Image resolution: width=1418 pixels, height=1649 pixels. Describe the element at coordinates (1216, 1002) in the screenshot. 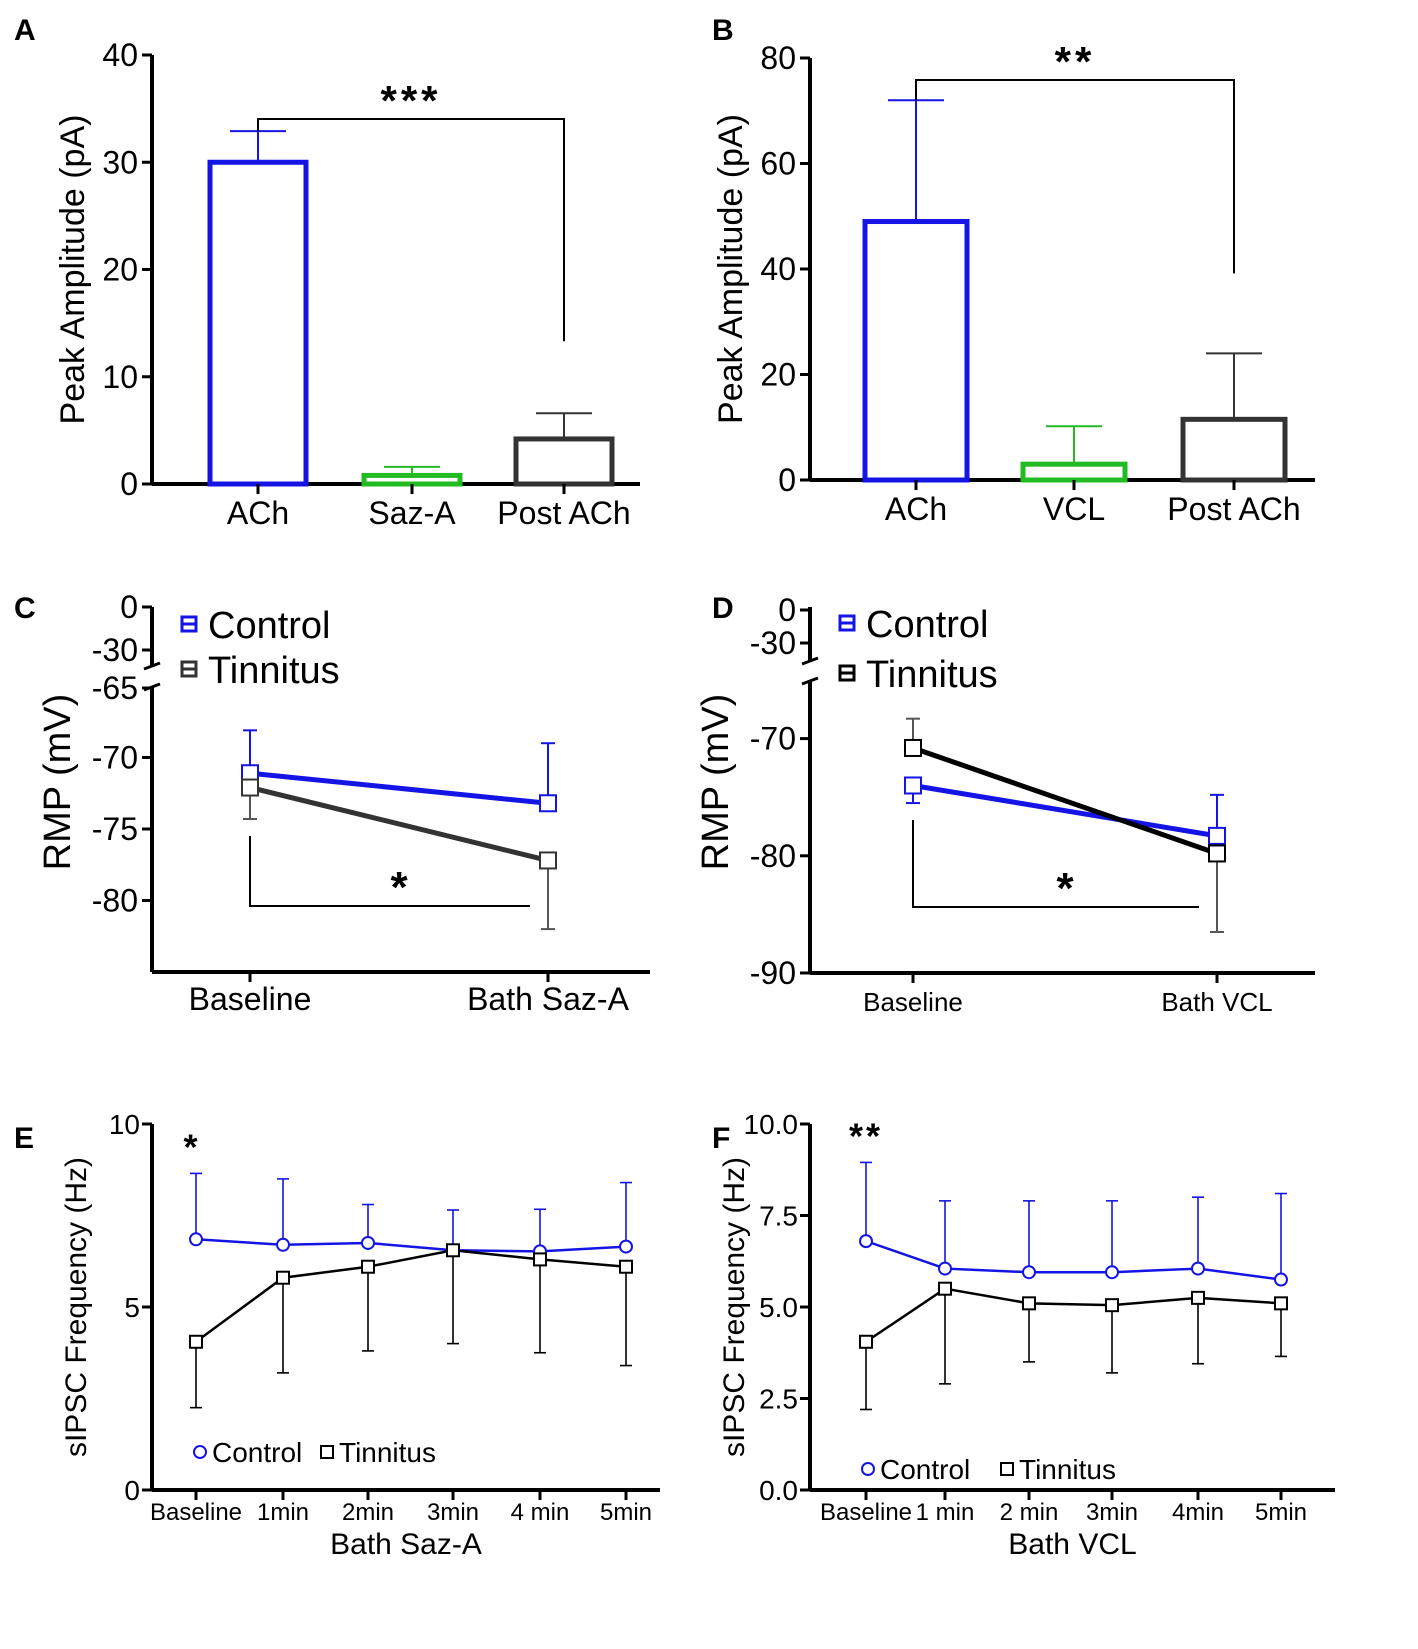

I see `x-tick-label-d: Bath VCL` at that location.